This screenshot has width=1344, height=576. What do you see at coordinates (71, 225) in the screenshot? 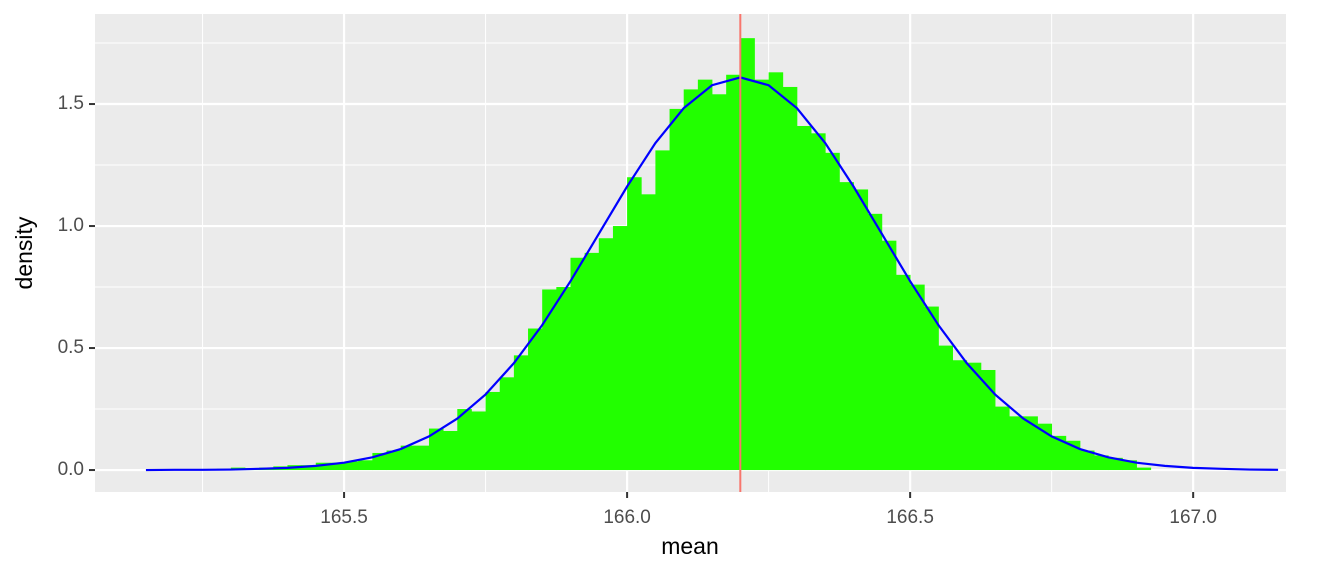
I see `y-tick-label: 1.0` at bounding box center [71, 225].